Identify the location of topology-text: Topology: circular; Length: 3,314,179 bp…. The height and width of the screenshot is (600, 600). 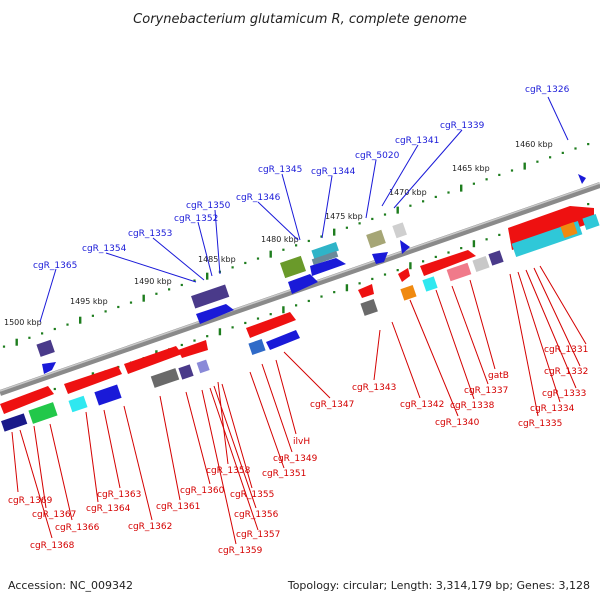
(438, 585).